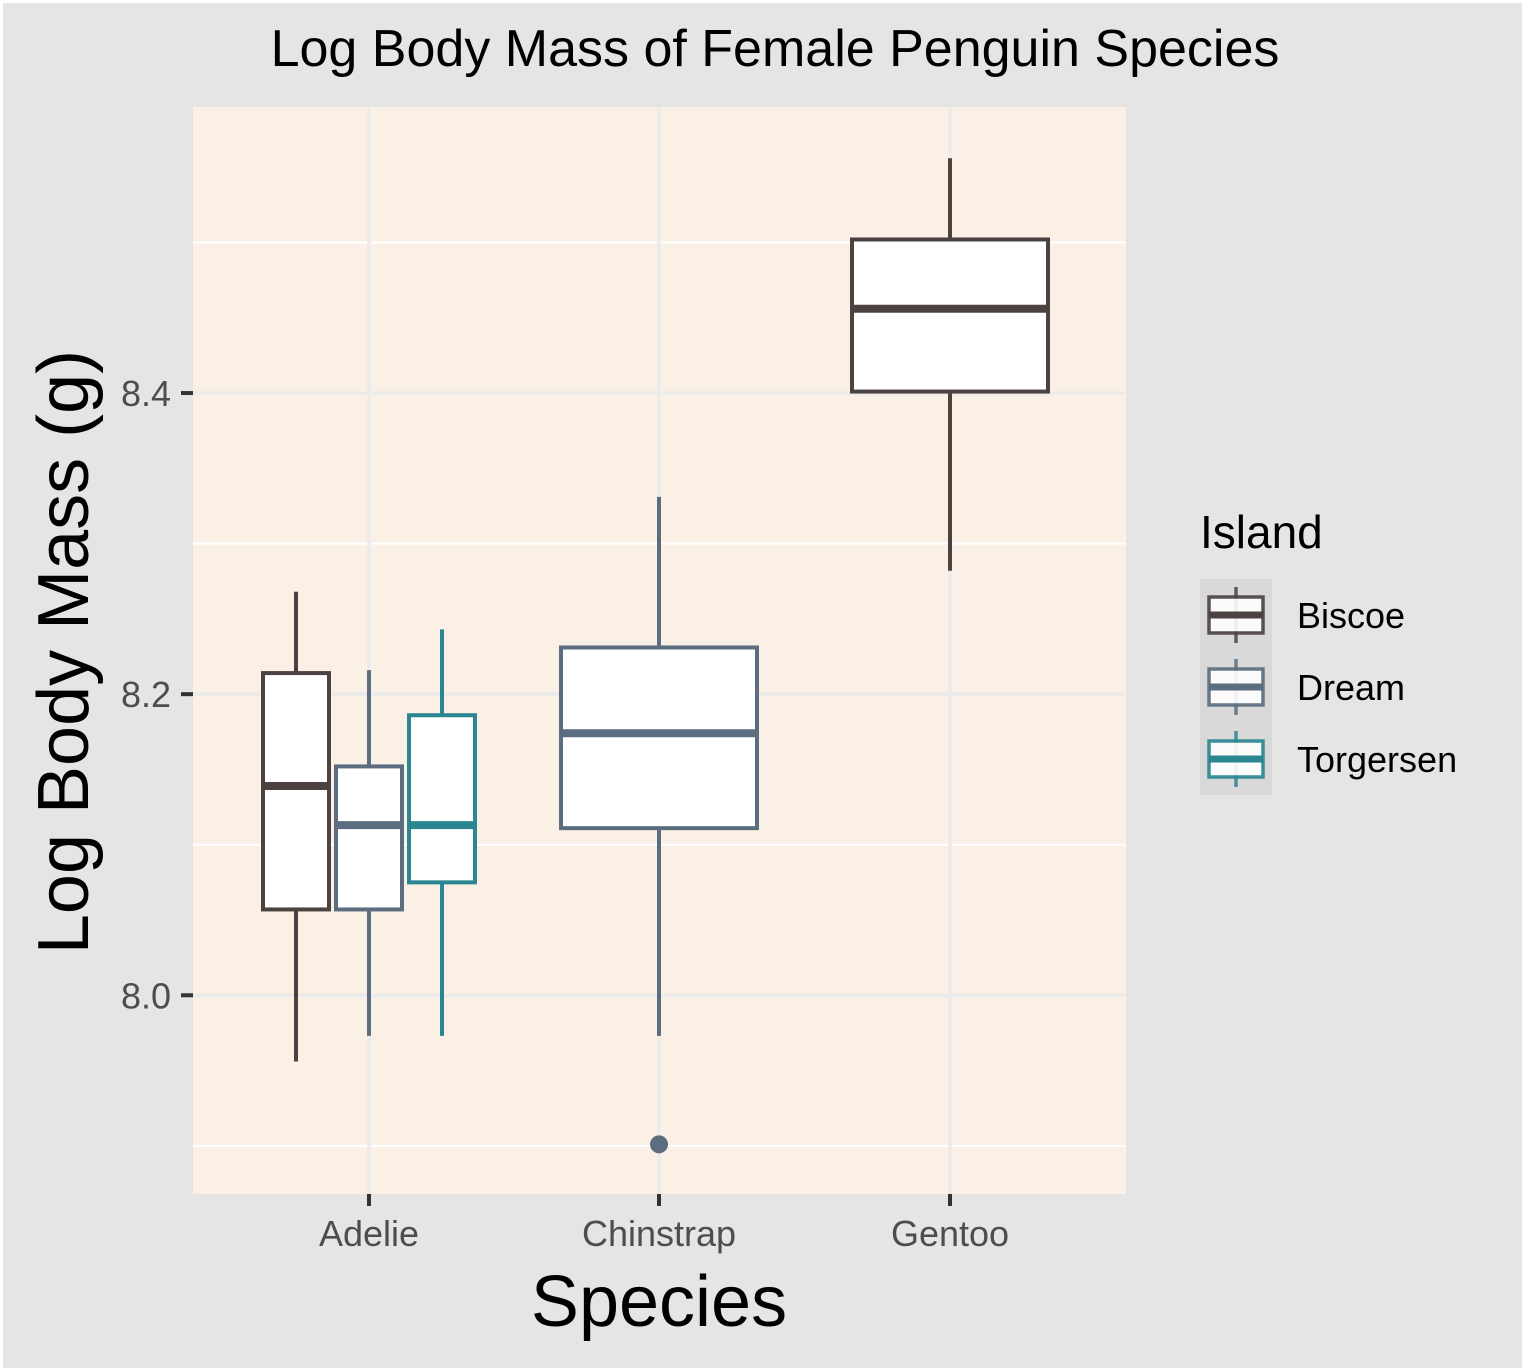 This screenshot has width=1525, height=1371. What do you see at coordinates (659, 1144) in the screenshot?
I see `outlier-point` at bounding box center [659, 1144].